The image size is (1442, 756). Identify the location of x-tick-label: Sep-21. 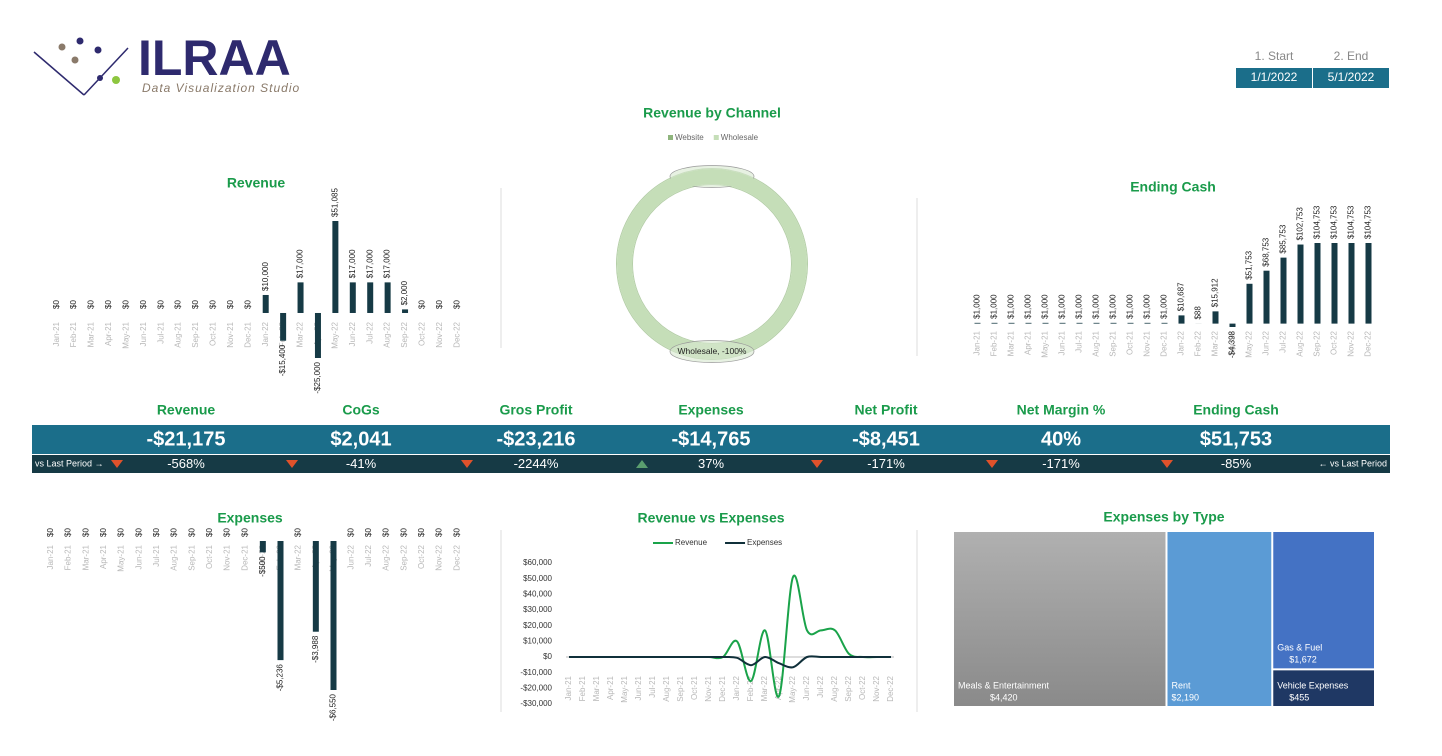
(1113, 343).